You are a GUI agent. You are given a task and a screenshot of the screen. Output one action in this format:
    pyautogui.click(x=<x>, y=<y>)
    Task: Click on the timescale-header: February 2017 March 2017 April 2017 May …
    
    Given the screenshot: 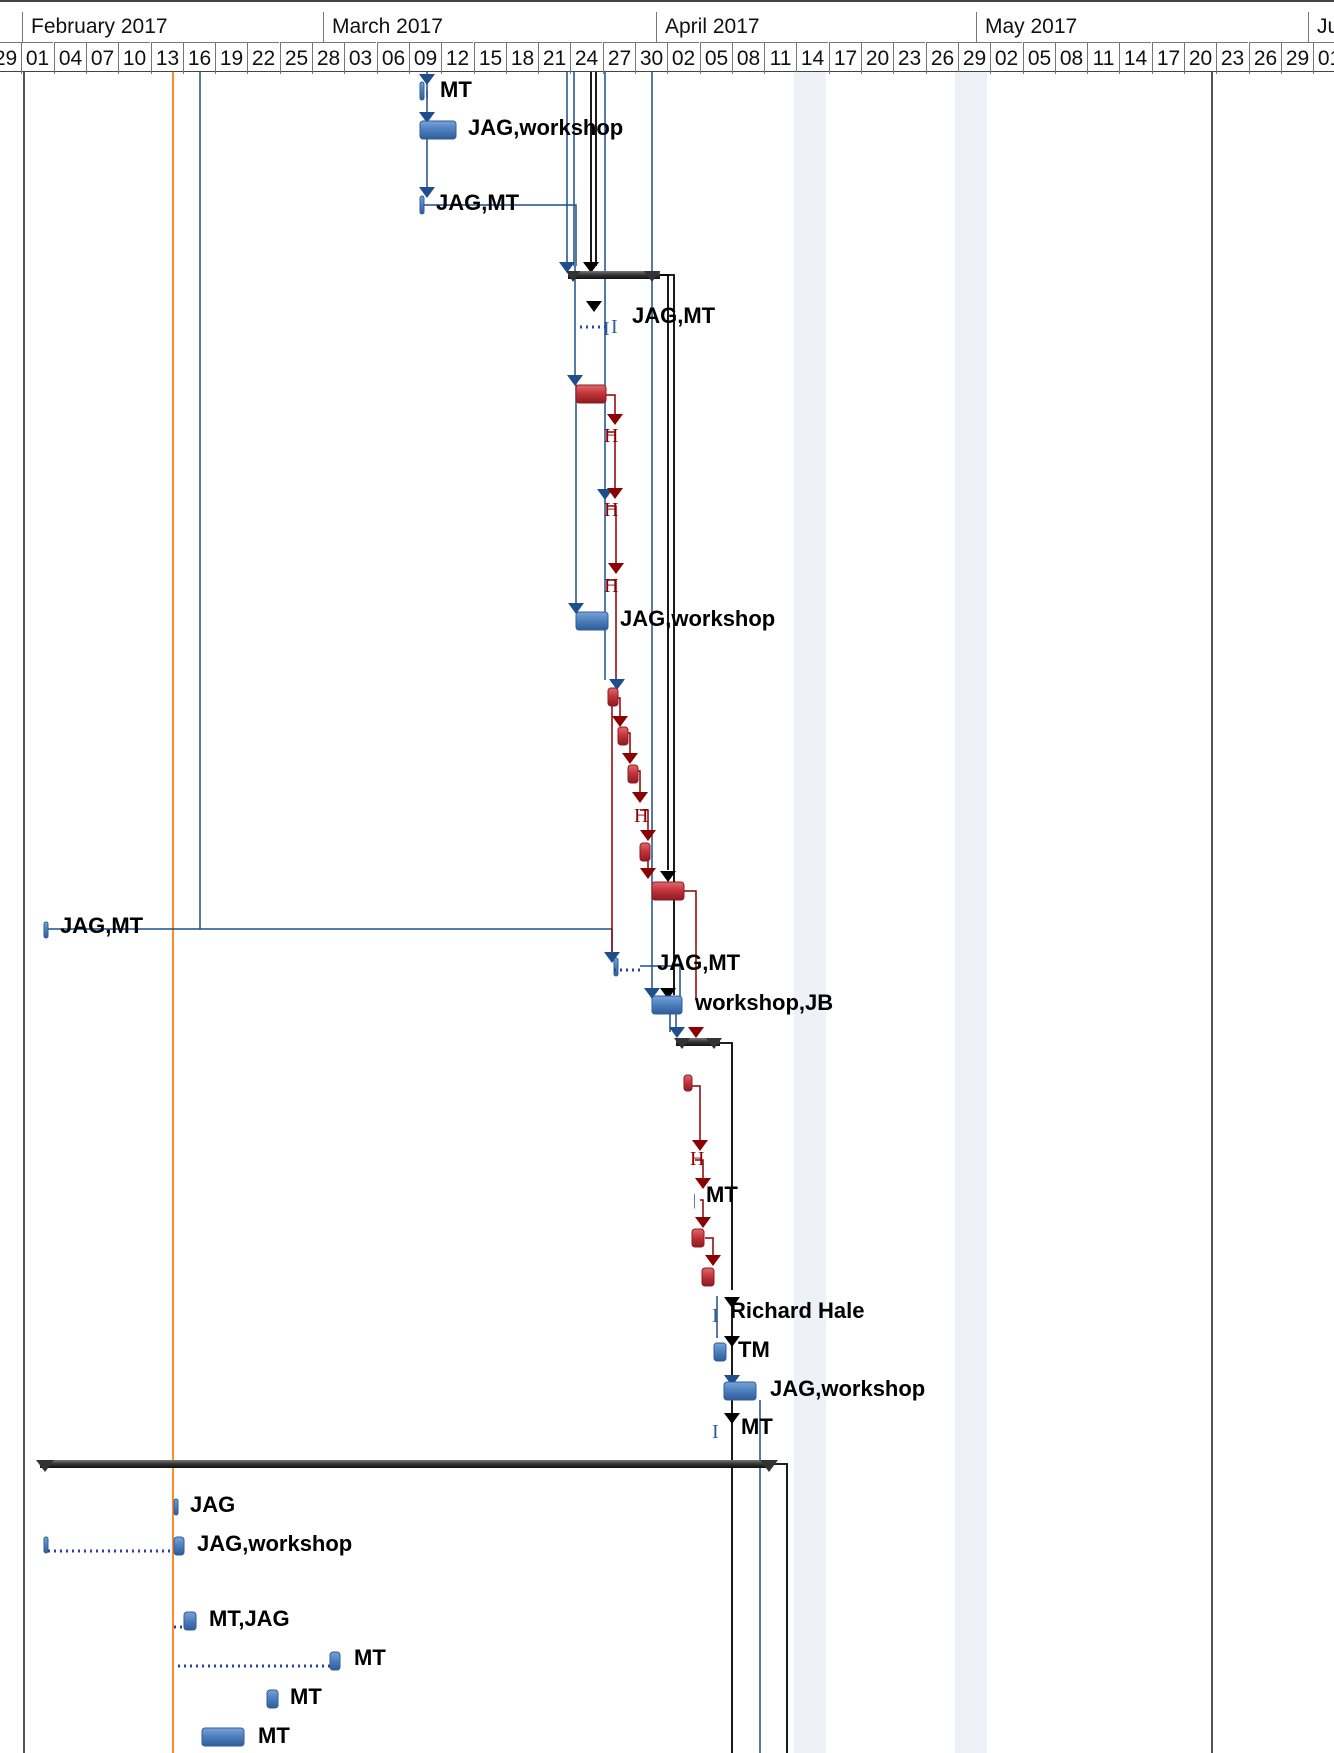 What is the action you would take?
    pyautogui.click(x=667, y=37)
    